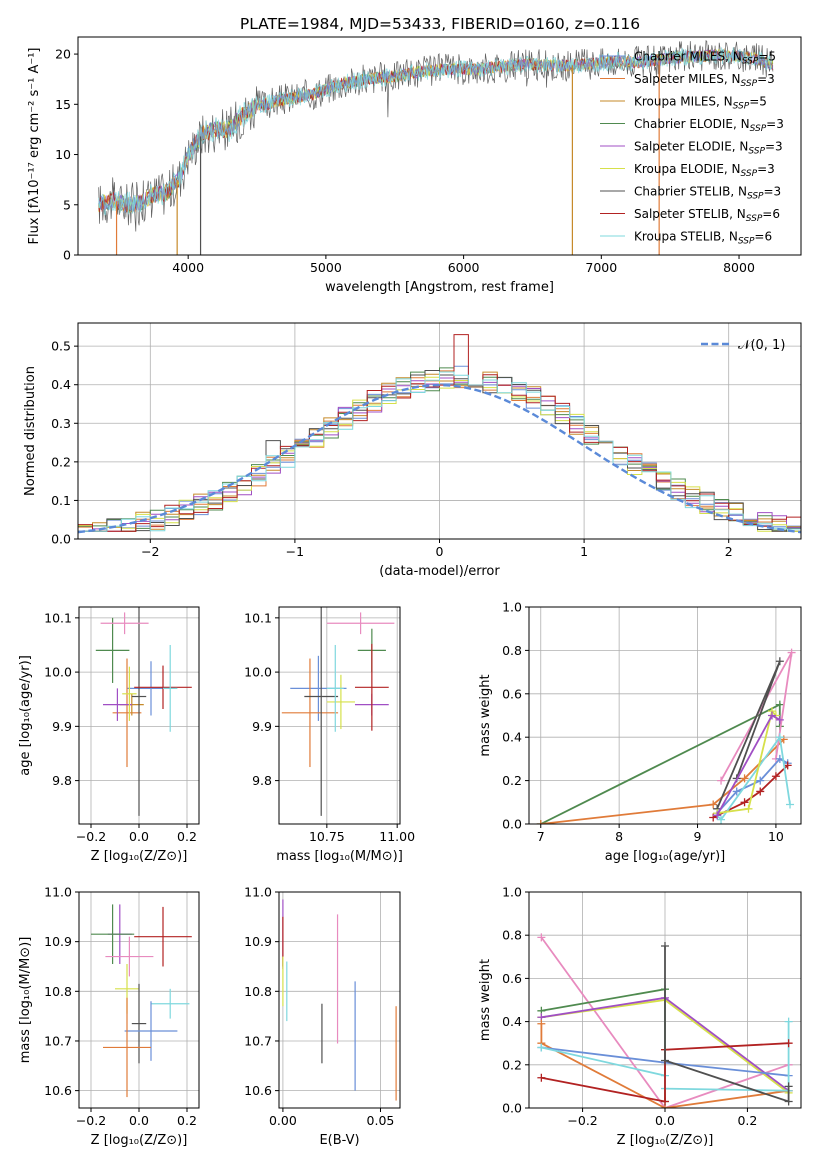 The image size is (819, 1170). Describe the element at coordinates (188, 267) in the screenshot. I see `x-tick-label: 4000` at that location.